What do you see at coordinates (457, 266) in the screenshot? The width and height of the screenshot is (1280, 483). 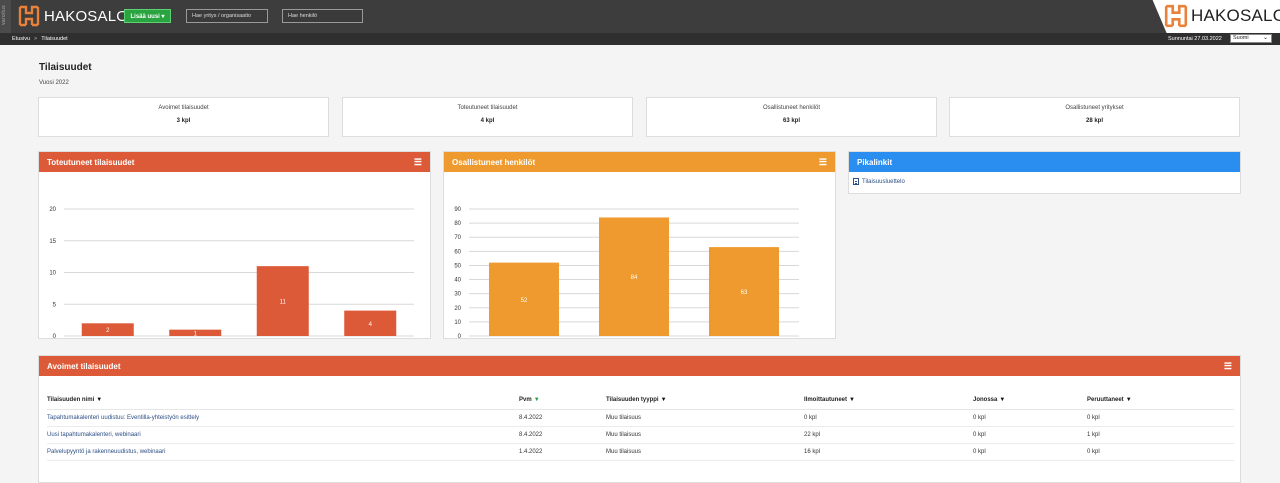 I see `y-tick-label: 50` at bounding box center [457, 266].